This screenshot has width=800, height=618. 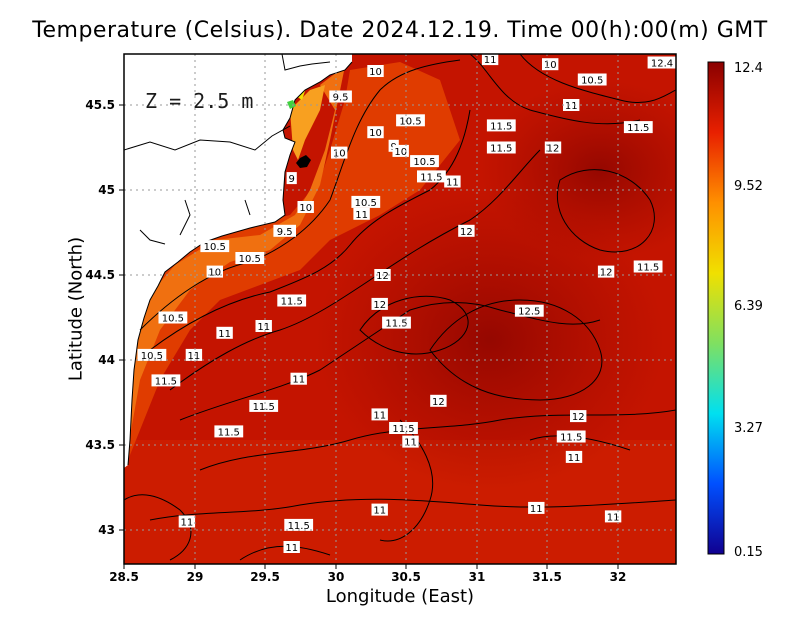 I want to click on contour-label: 9.5, so click(x=341, y=98).